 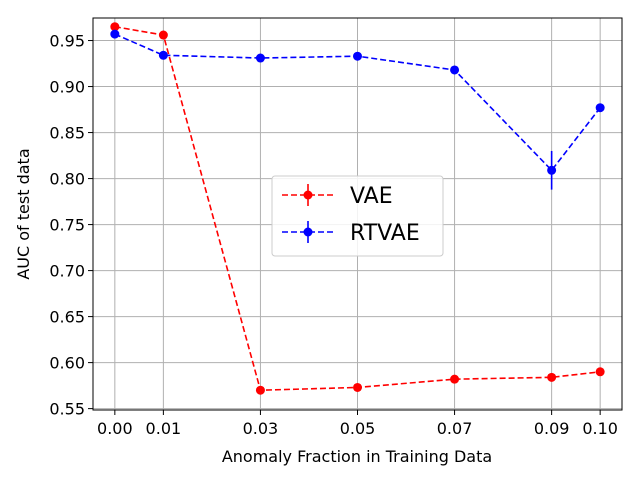 I want to click on legend-box, so click(x=357, y=216).